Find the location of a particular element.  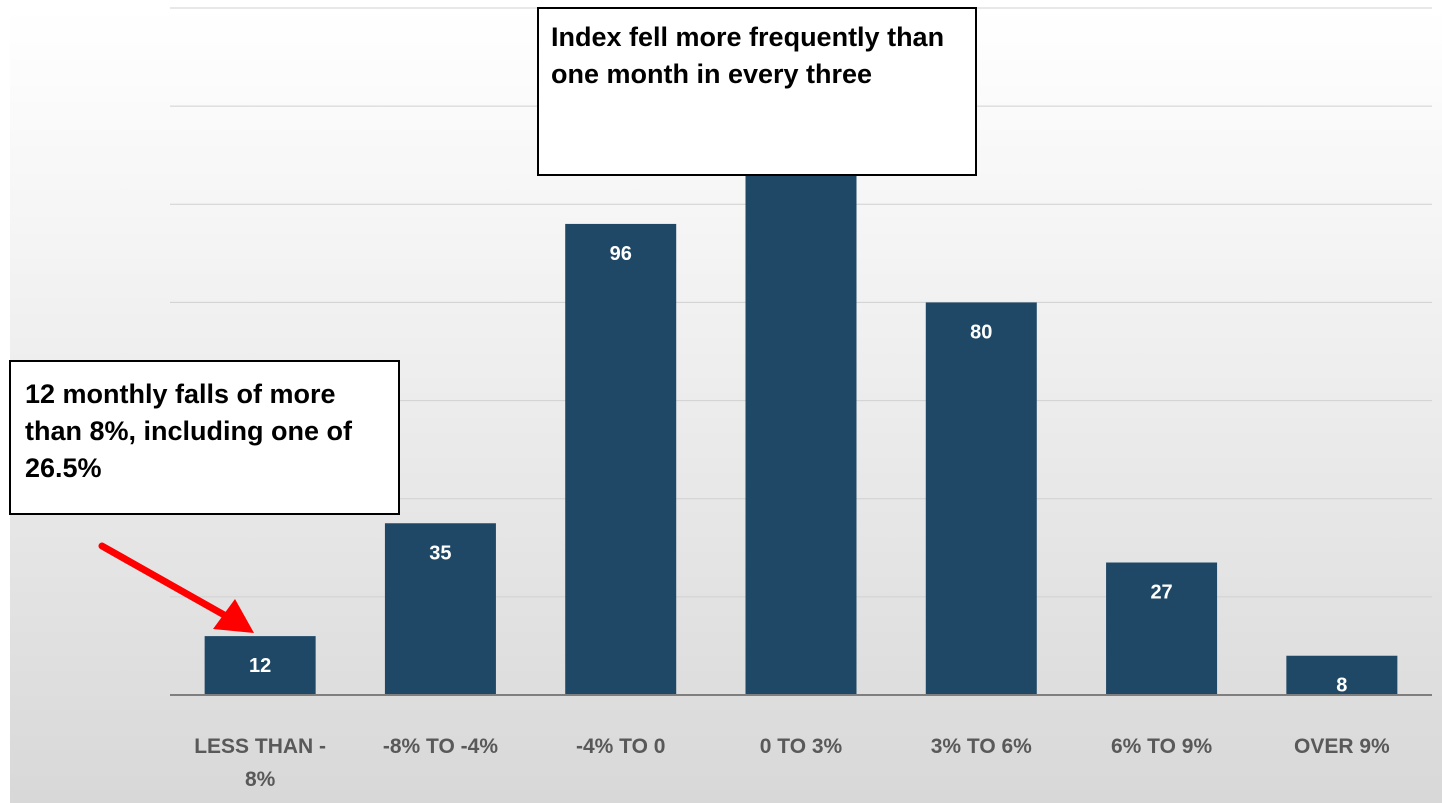

x-tick-label: 3% TO 6% is located at coordinates (981, 746).